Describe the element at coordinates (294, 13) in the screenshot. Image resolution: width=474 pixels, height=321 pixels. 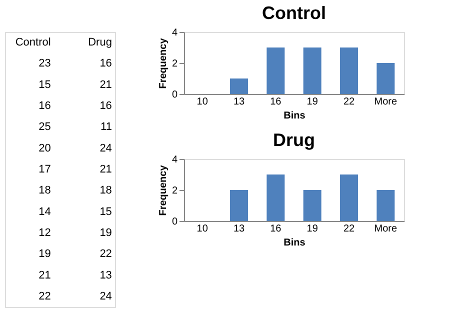
I see `chart-title: Control` at that location.